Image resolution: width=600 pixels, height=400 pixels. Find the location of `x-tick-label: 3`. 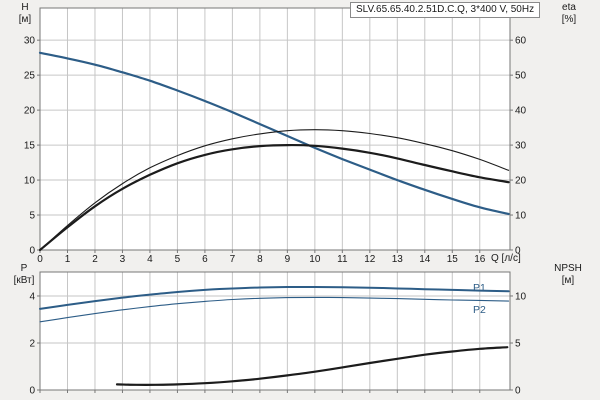

x-tick-label: 3 is located at coordinates (123, 259).